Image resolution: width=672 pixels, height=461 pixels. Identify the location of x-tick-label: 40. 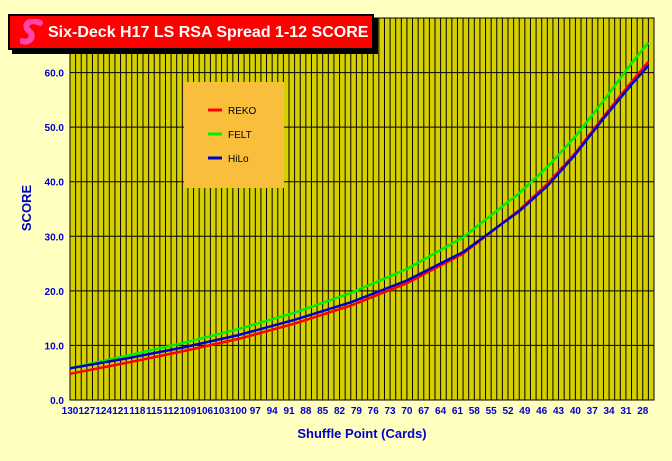
(576, 411).